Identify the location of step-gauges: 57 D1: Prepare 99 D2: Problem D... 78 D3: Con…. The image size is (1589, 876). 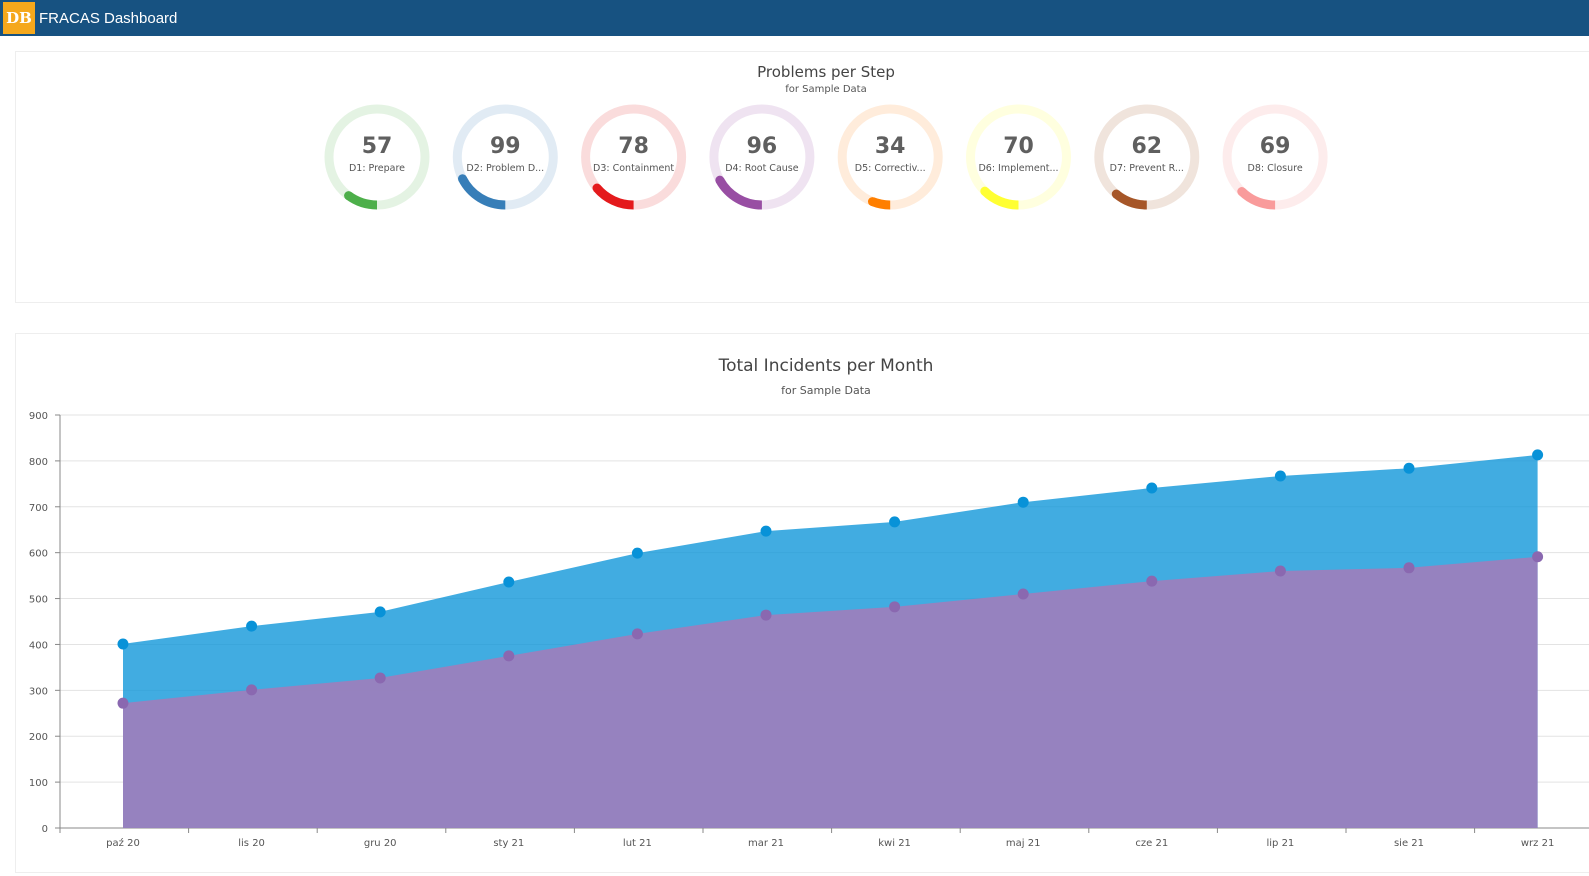
(826, 157).